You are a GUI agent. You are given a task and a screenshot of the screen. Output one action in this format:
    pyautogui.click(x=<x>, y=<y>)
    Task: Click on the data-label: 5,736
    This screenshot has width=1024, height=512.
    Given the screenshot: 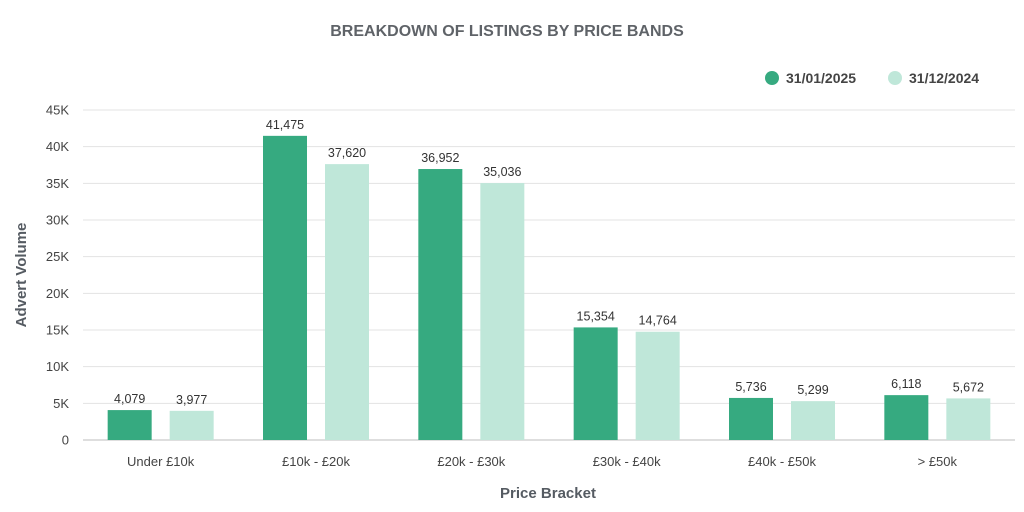 What is the action you would take?
    pyautogui.click(x=750, y=387)
    